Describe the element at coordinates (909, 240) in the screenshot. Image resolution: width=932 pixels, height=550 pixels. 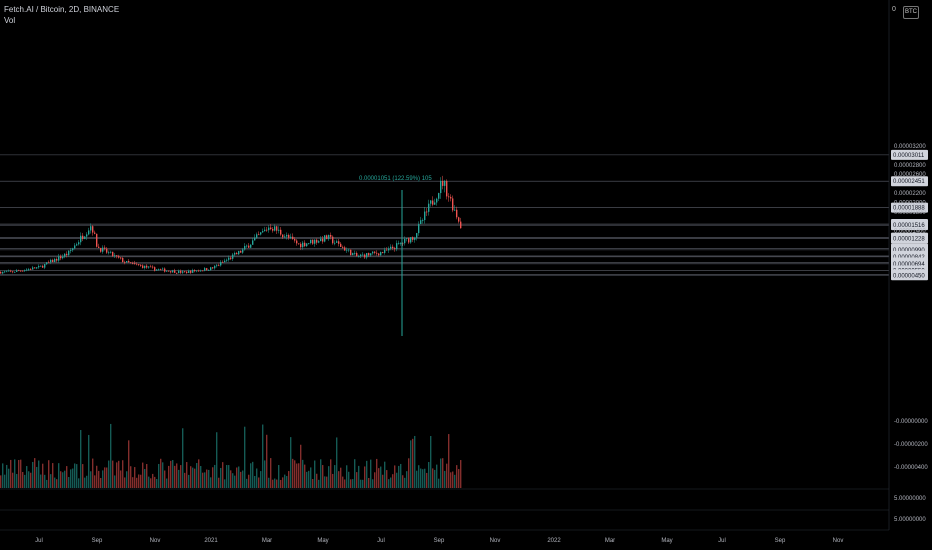
I see `level-badge-label: 0.00001228` at that location.